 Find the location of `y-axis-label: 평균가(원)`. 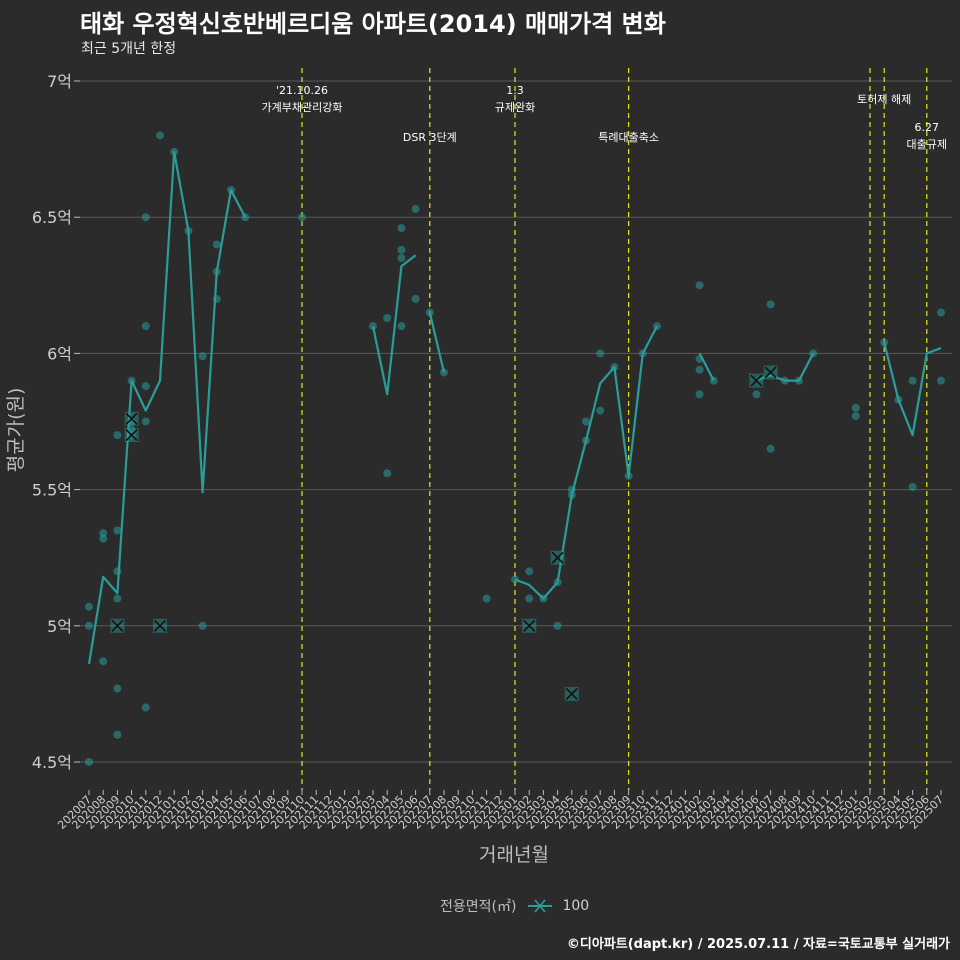

y-axis-label: 평균가(원) is located at coordinates (16, 430).